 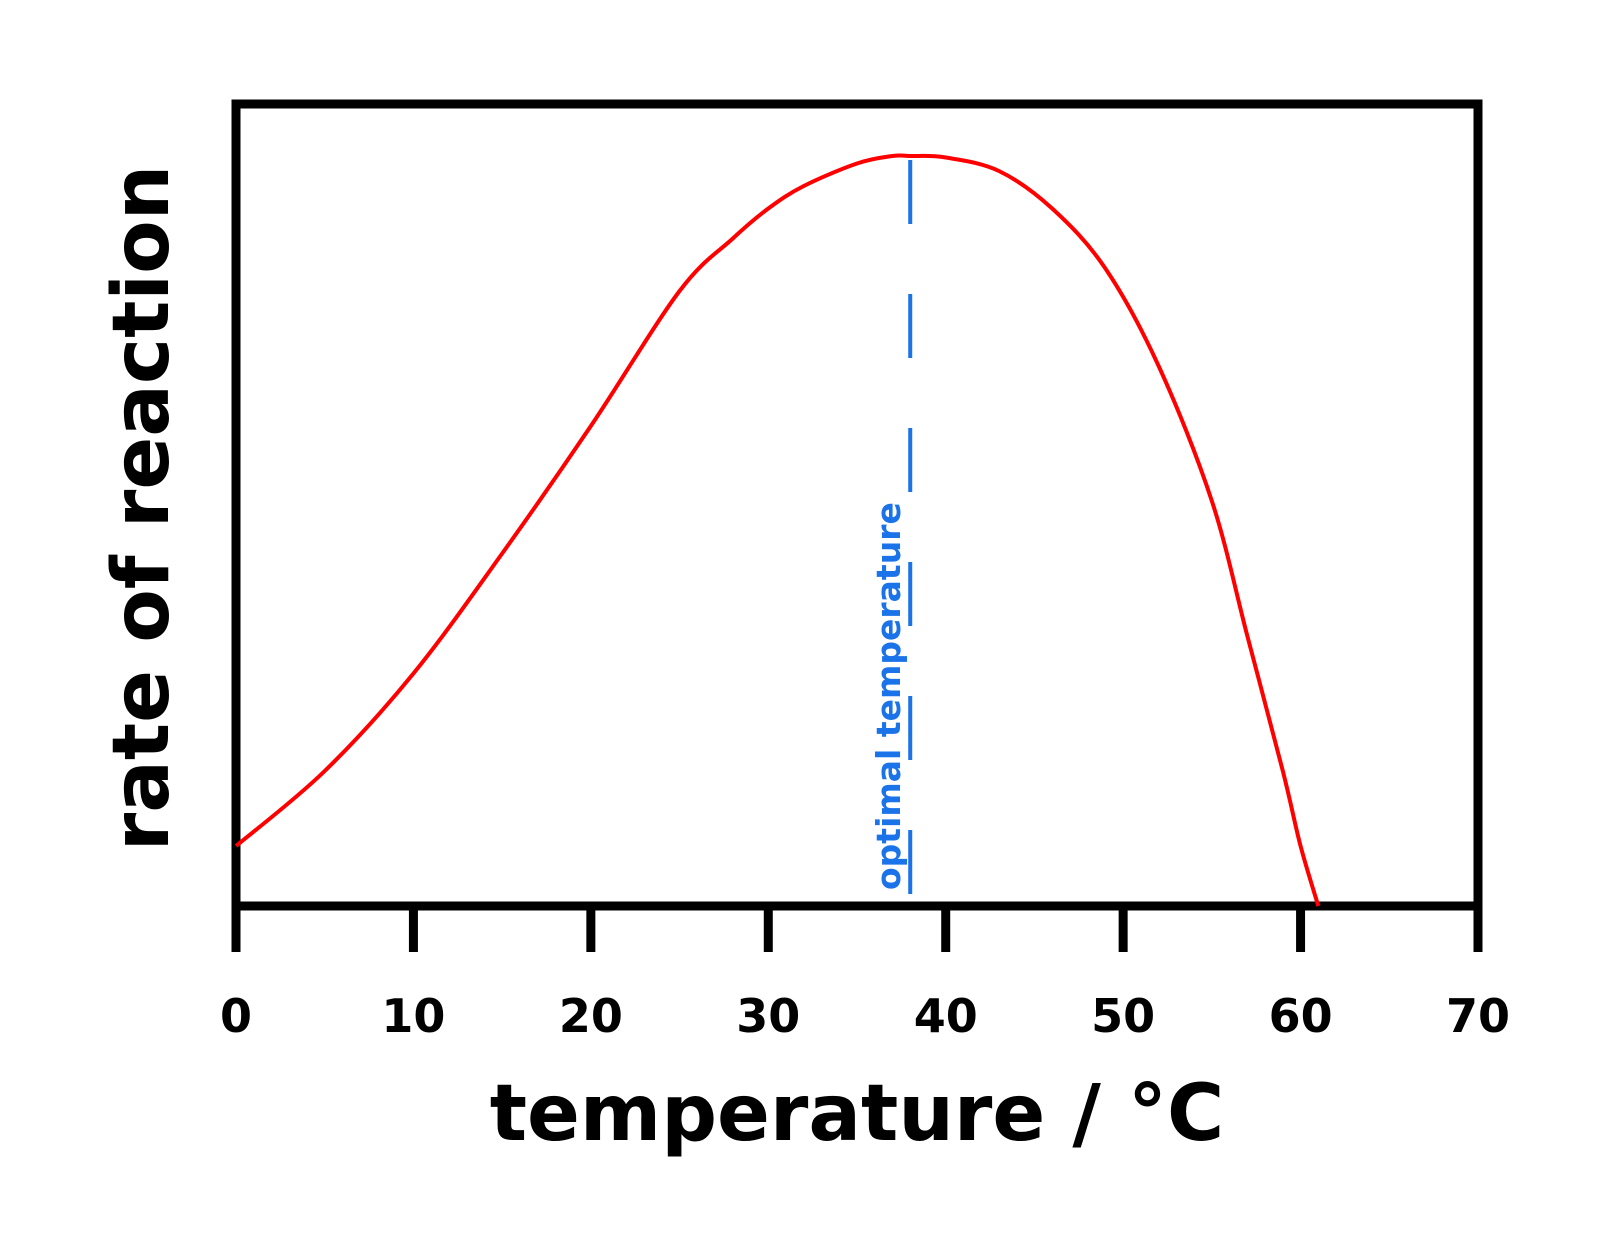 What do you see at coordinates (1123, 1016) in the screenshot?
I see `x-tick-label: 50` at bounding box center [1123, 1016].